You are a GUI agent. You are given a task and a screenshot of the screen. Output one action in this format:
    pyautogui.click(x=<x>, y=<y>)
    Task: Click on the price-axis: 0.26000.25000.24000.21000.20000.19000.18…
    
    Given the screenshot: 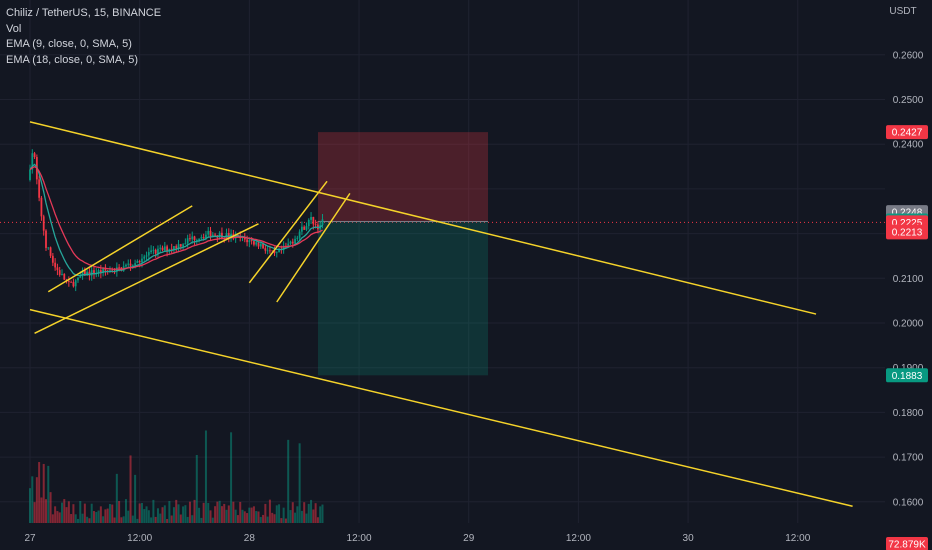 What is the action you would take?
    pyautogui.click(x=908, y=275)
    